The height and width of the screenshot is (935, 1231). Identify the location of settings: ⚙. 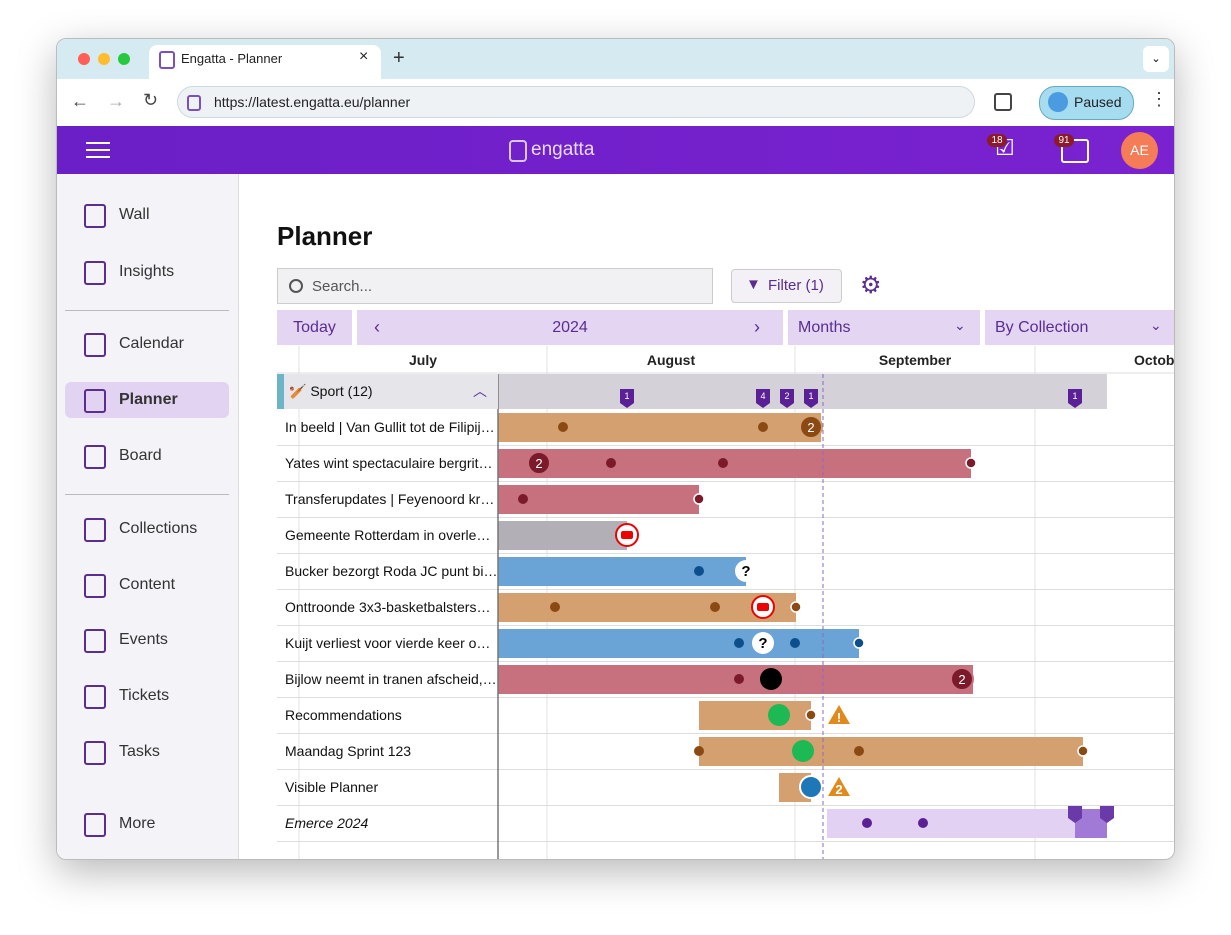
(871, 285).